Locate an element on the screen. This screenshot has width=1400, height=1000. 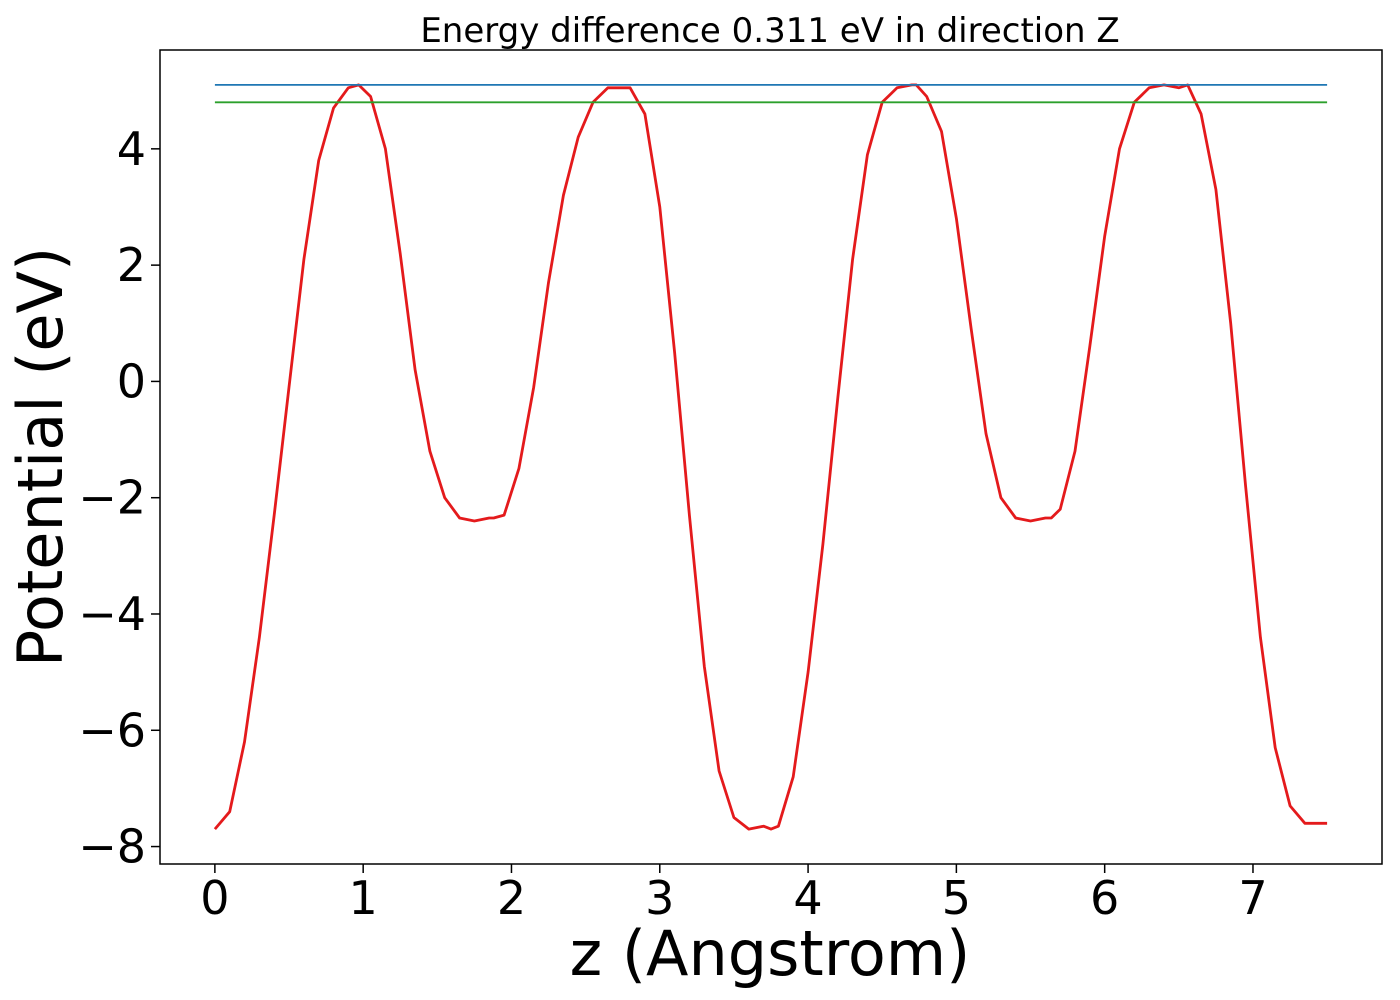
y-tick-label: 0 is located at coordinates (131, 381).